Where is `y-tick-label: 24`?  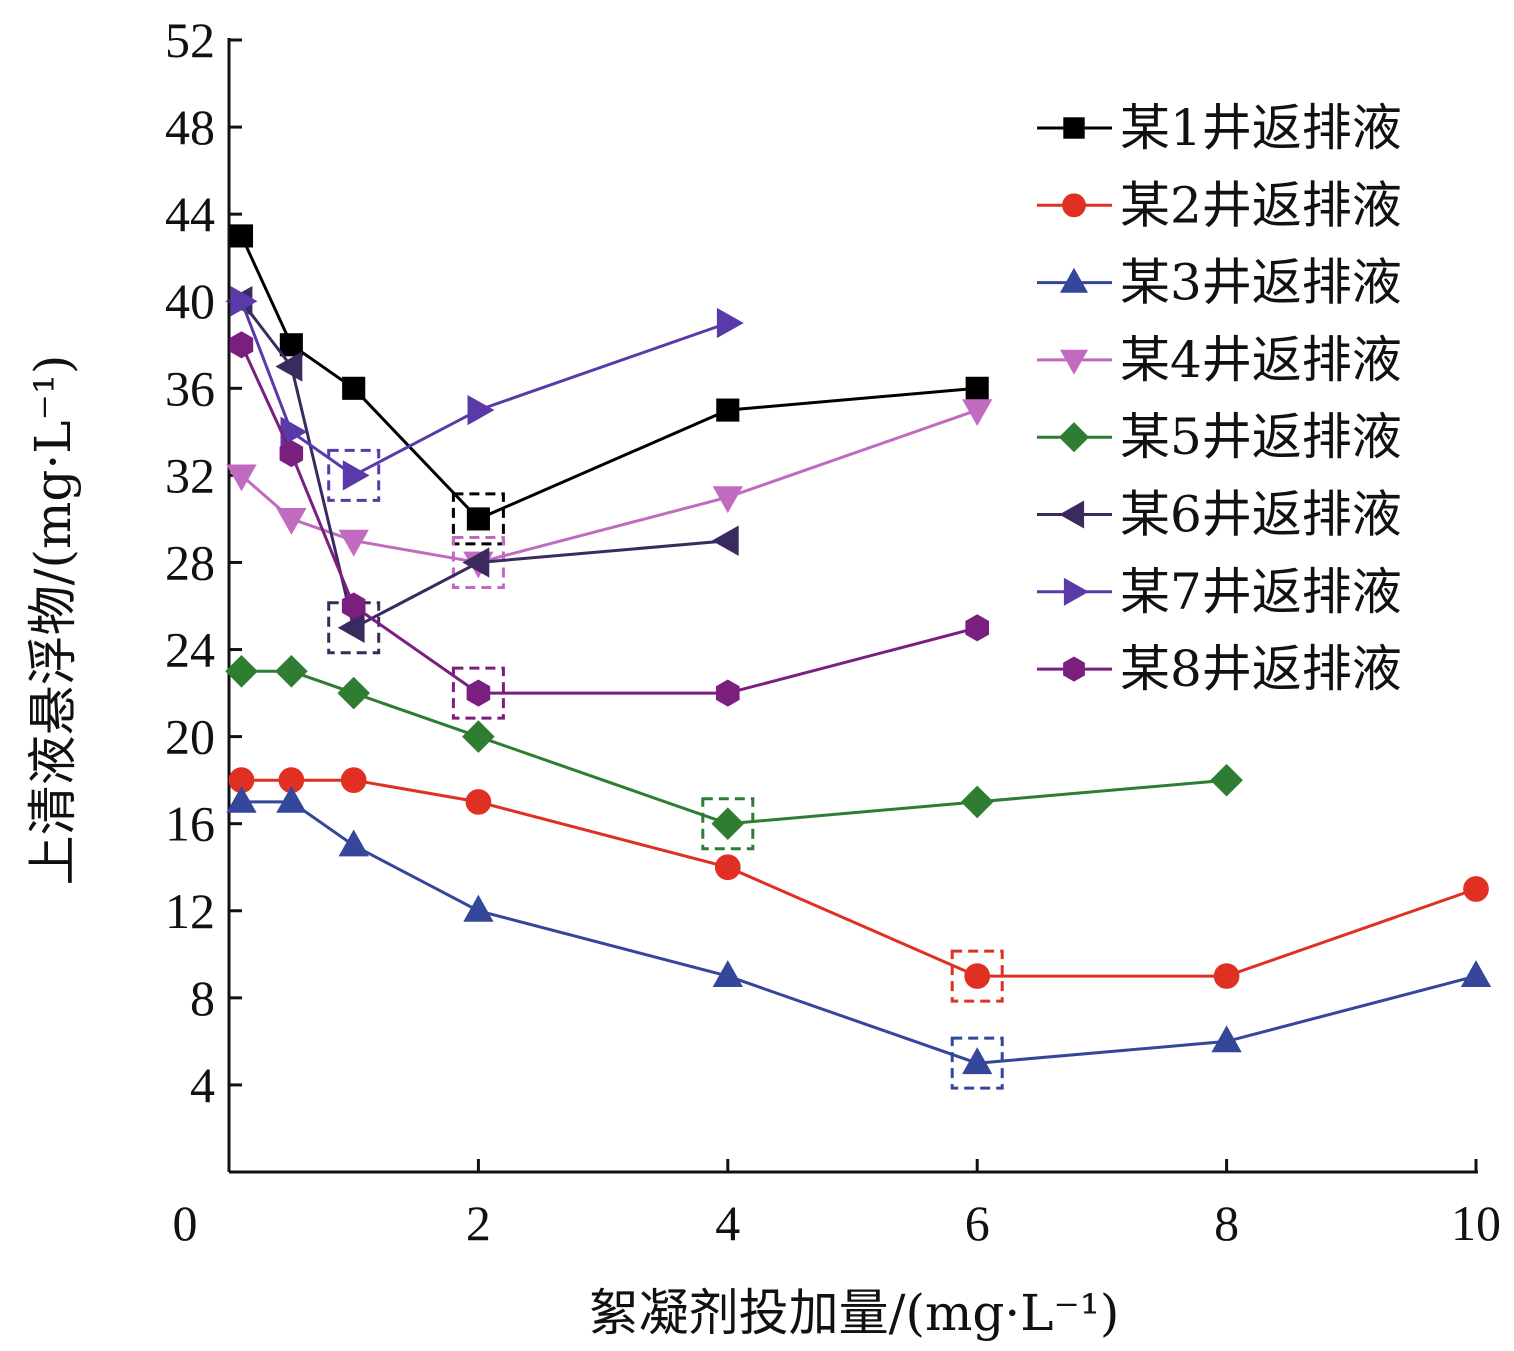 y-tick-label: 24 is located at coordinates (190, 650).